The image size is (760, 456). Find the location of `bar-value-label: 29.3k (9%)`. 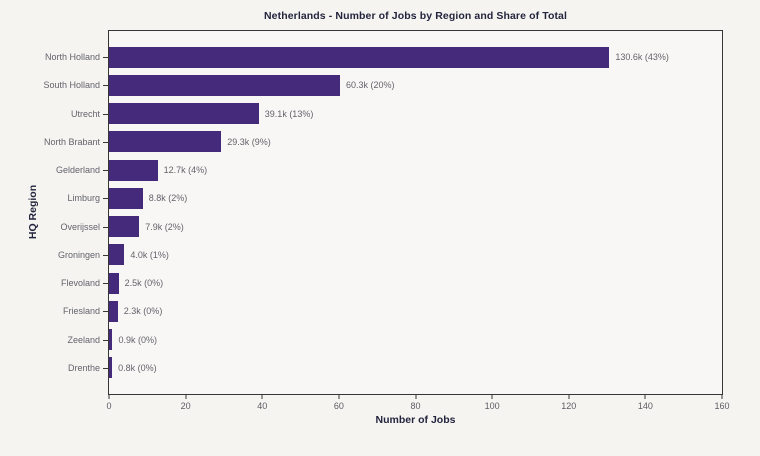

bar-value-label: 29.3k (9%) is located at coordinates (249, 141).